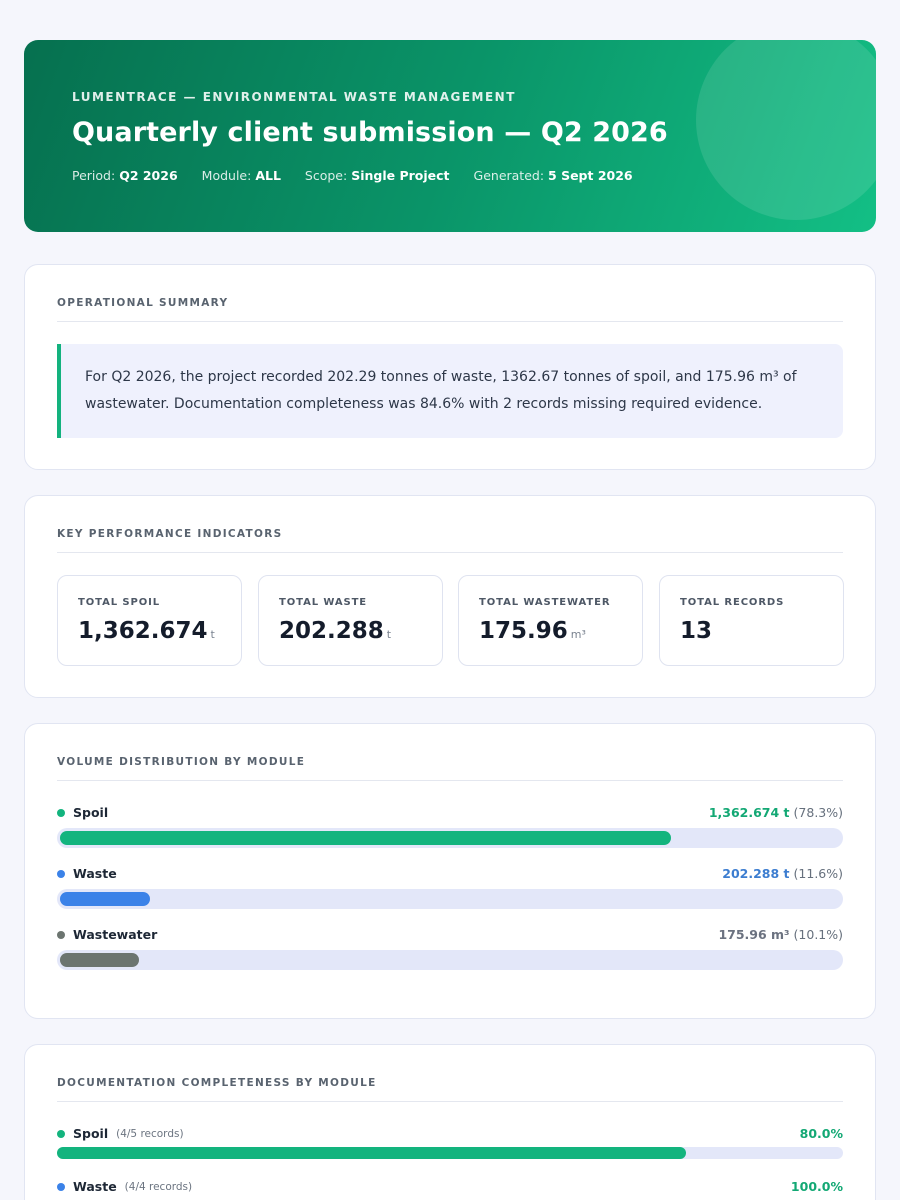 The width and height of the screenshot is (900, 1200). I want to click on kpi-total-spoil: TOTAL SPOIL 1,362.674 t, so click(149, 620).